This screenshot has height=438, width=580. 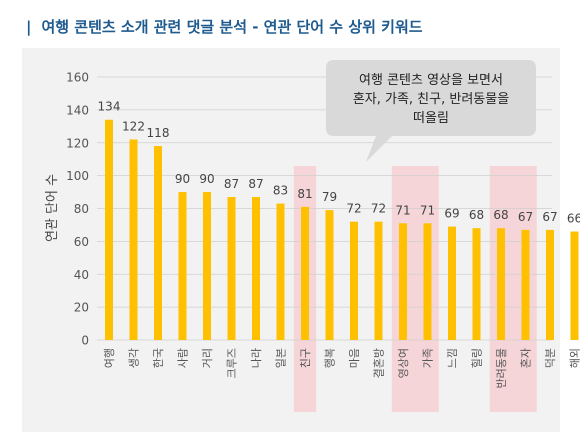 I want to click on y-tick-label-40: 40, so click(x=81, y=275).